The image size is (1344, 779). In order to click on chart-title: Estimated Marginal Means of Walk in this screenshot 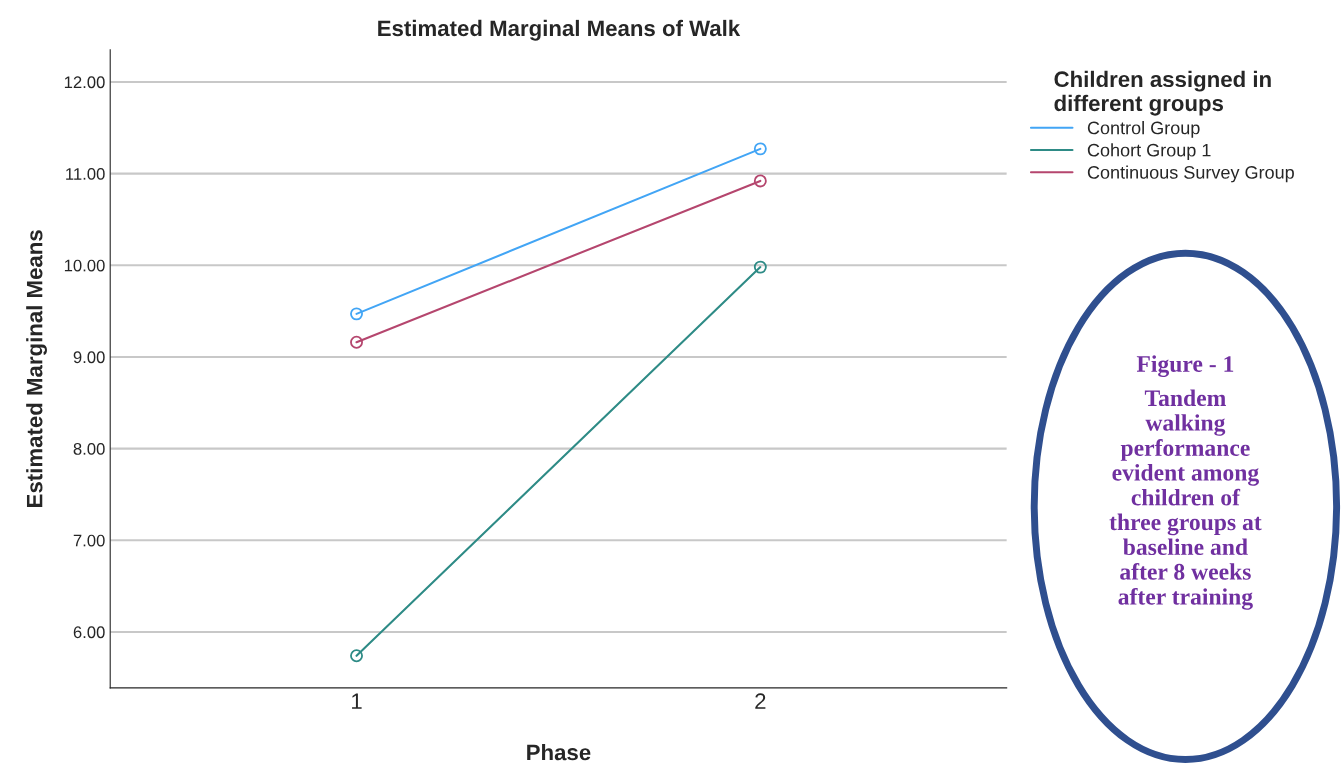, I will do `click(559, 30)`.